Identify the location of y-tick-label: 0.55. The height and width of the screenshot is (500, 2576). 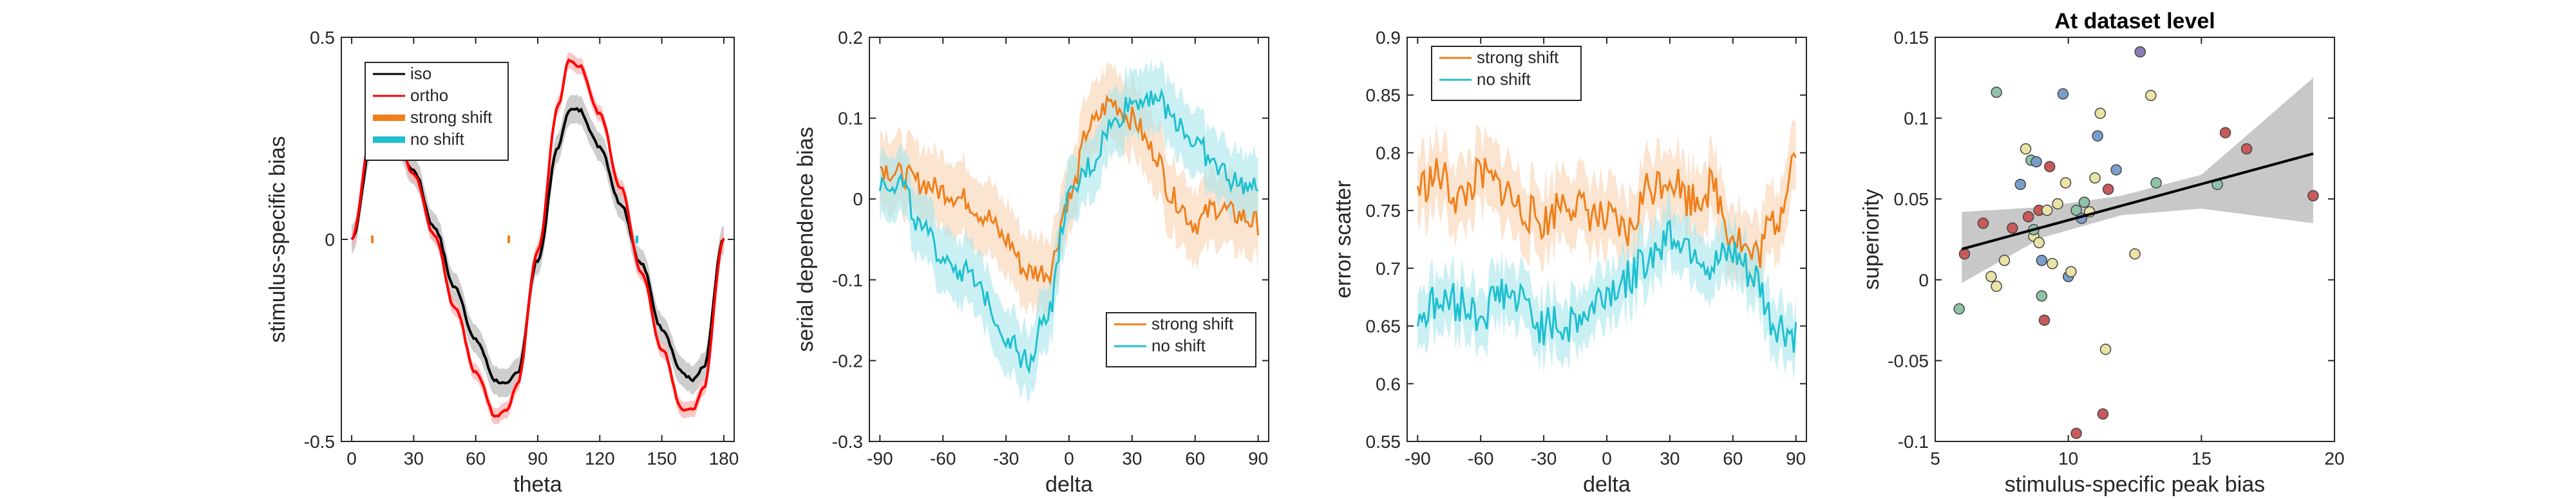
(1384, 442).